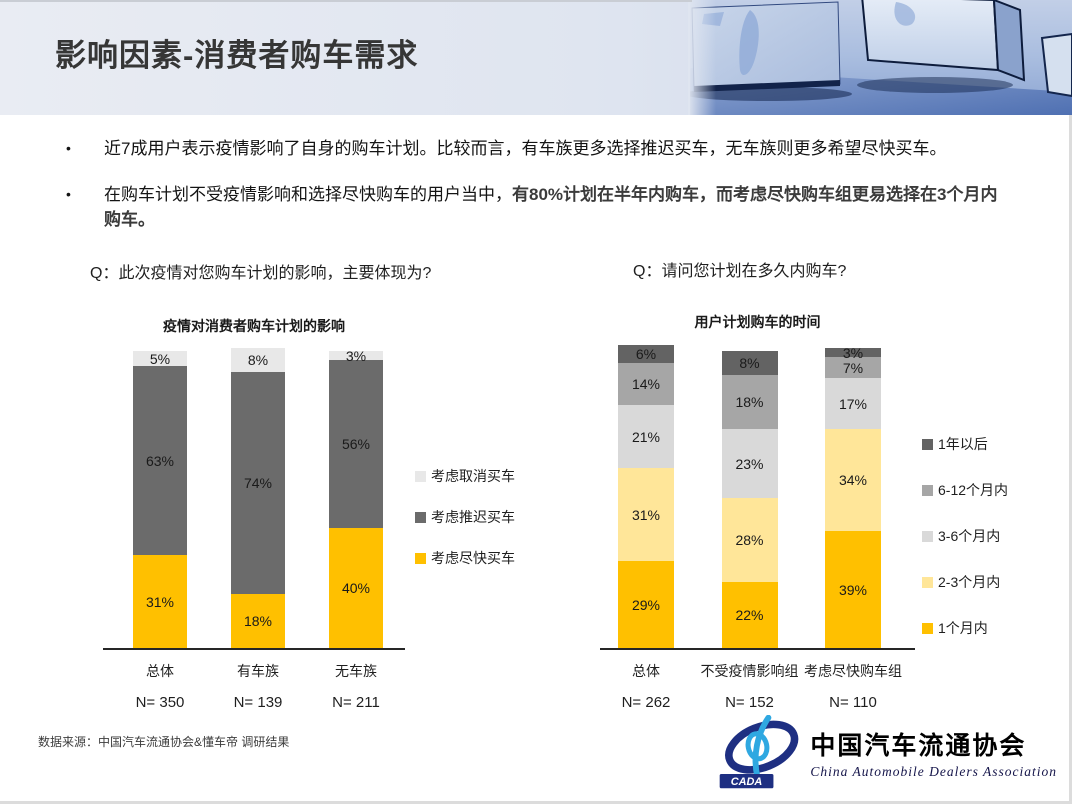  I want to click on bar-segment: 7%, so click(853, 367).